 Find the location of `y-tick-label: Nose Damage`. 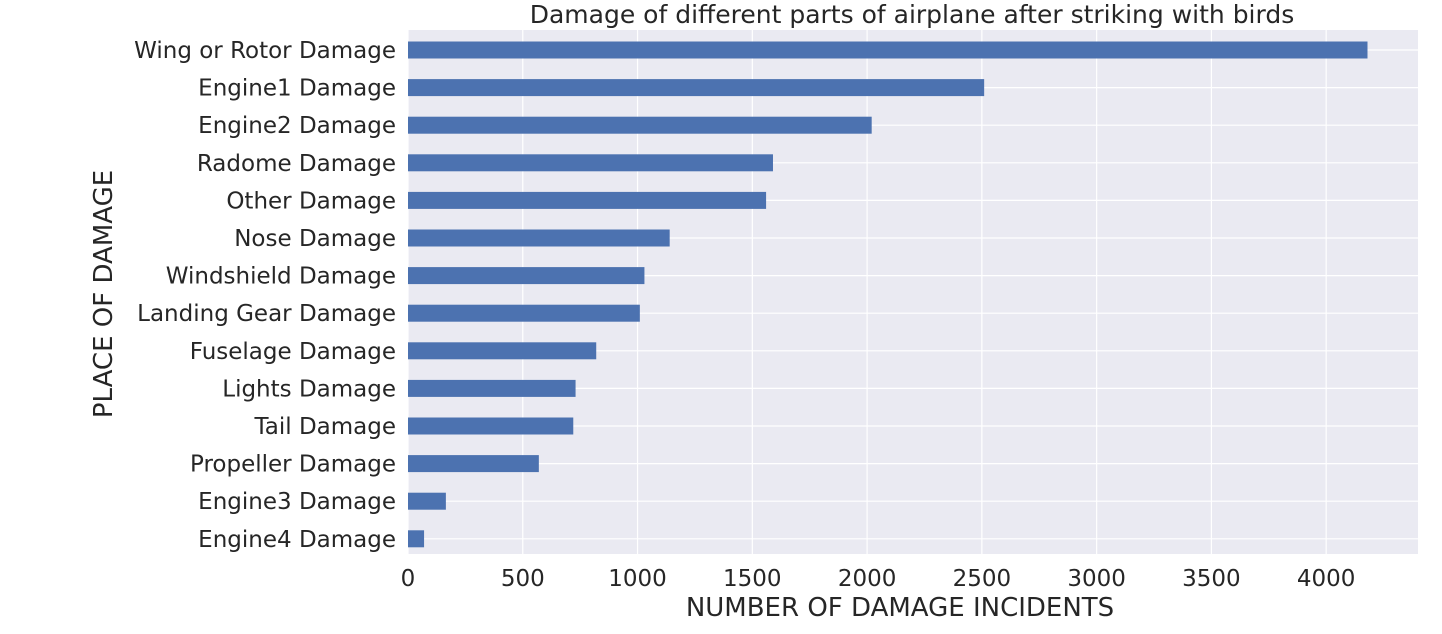

y-tick-label: Nose Damage is located at coordinates (315, 239).